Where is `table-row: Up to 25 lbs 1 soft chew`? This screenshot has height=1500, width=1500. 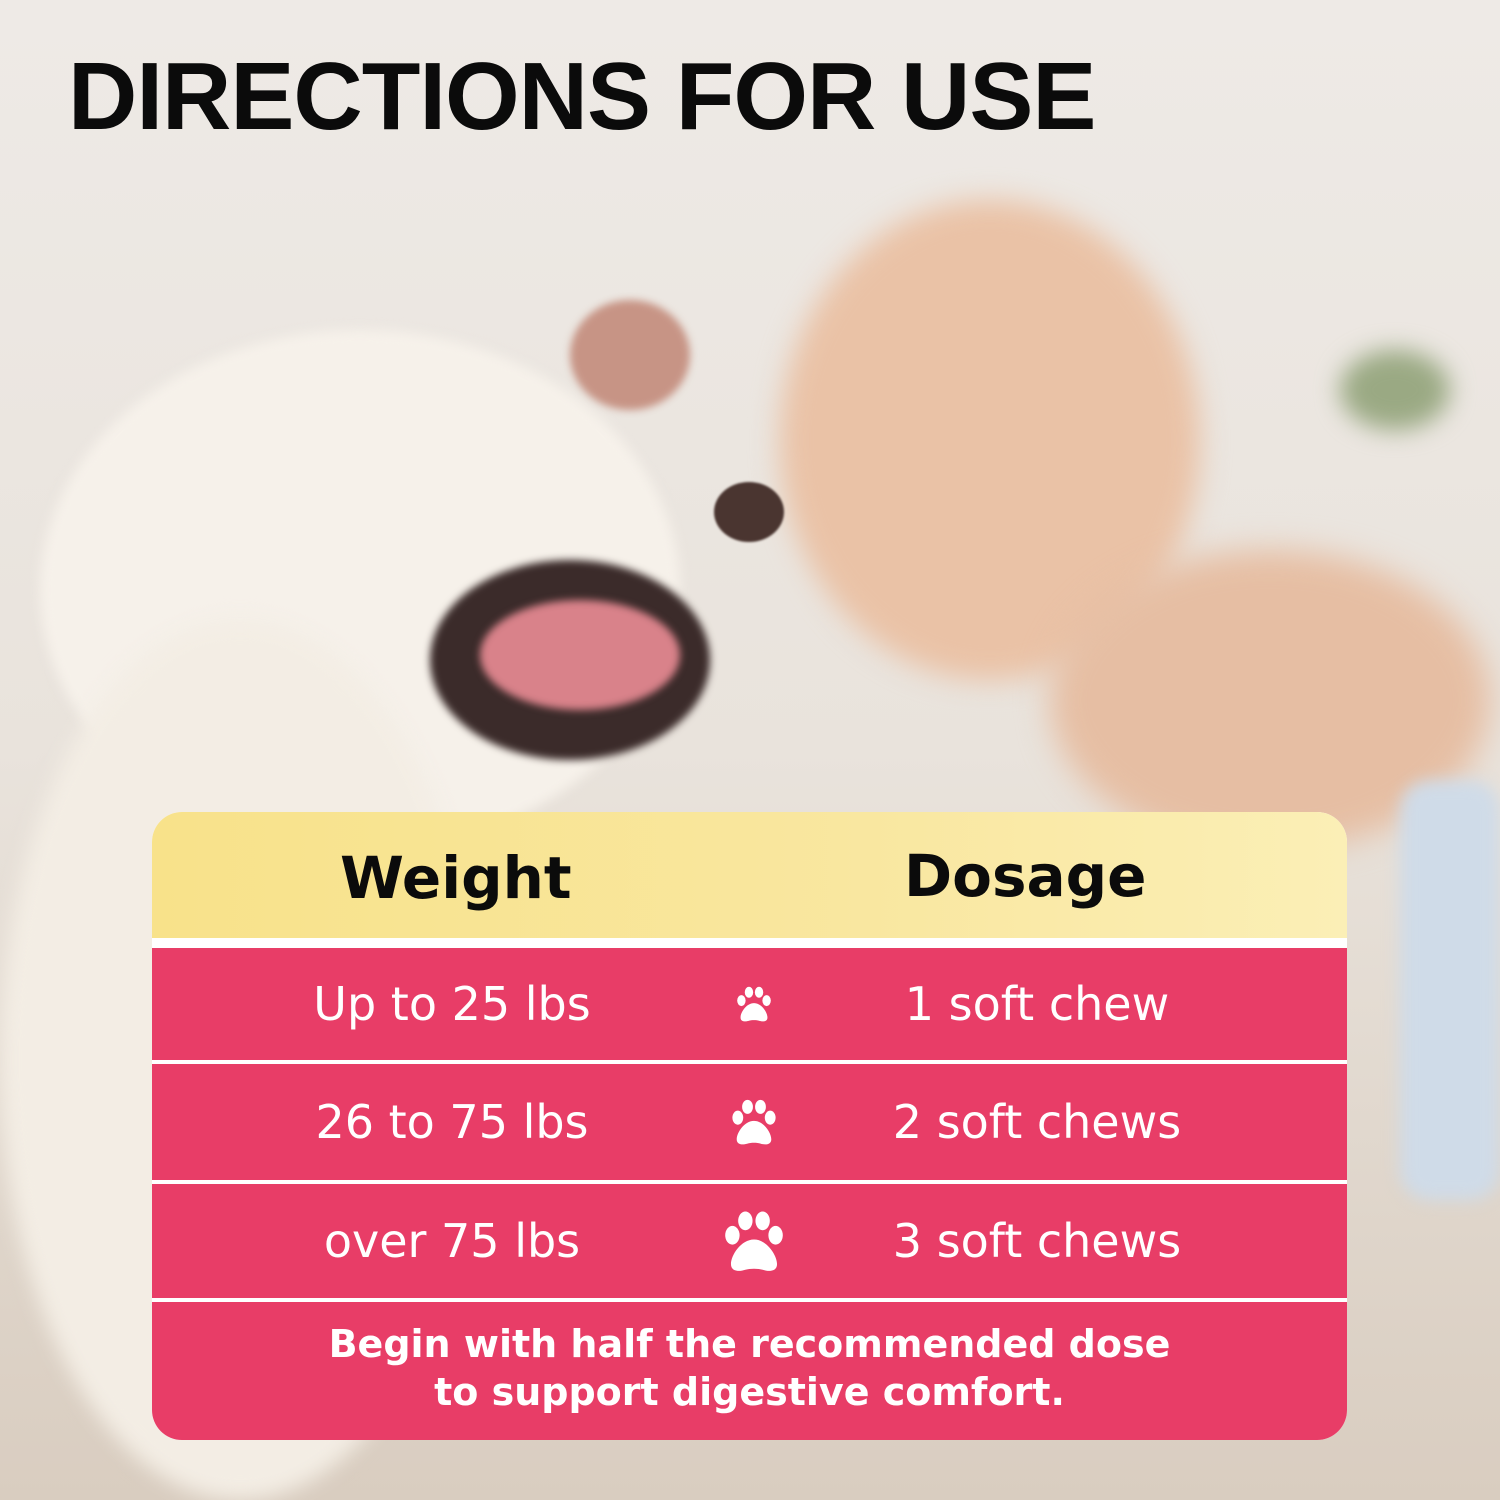 table-row: Up to 25 lbs 1 soft chew is located at coordinates (749, 1004).